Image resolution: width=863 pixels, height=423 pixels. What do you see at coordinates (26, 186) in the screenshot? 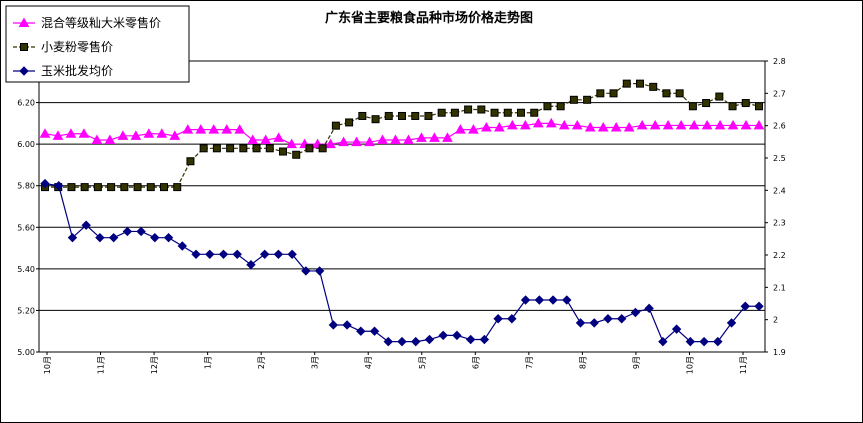
I see `y-left-tick-label: 5.80` at bounding box center [26, 186].